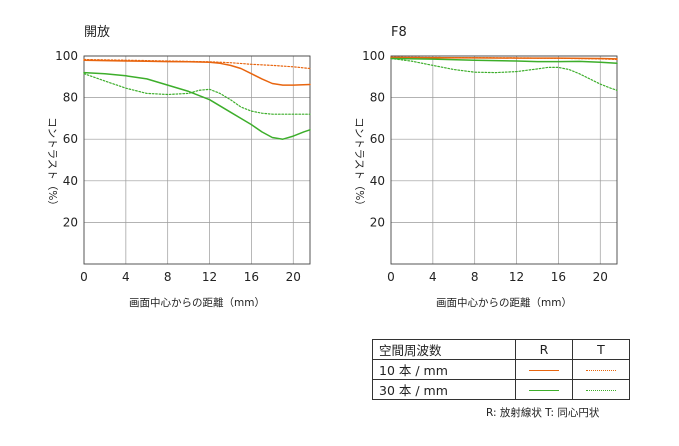  I want to click on legend-header-r: R, so click(544, 349).